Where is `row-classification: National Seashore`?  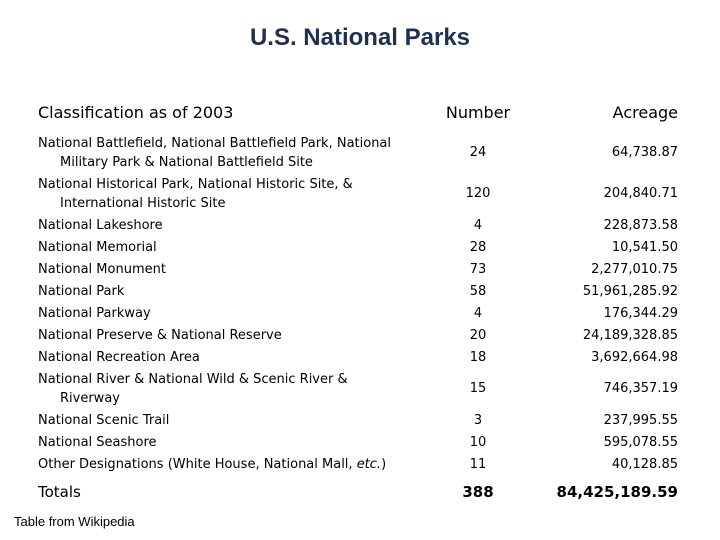 row-classification: National Seashore is located at coordinates (97, 442).